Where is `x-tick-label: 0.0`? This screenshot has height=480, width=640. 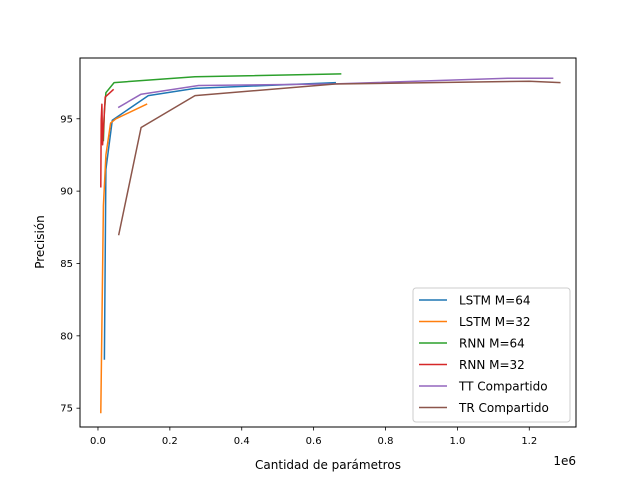
x-tick-label: 0.0 is located at coordinates (98, 441).